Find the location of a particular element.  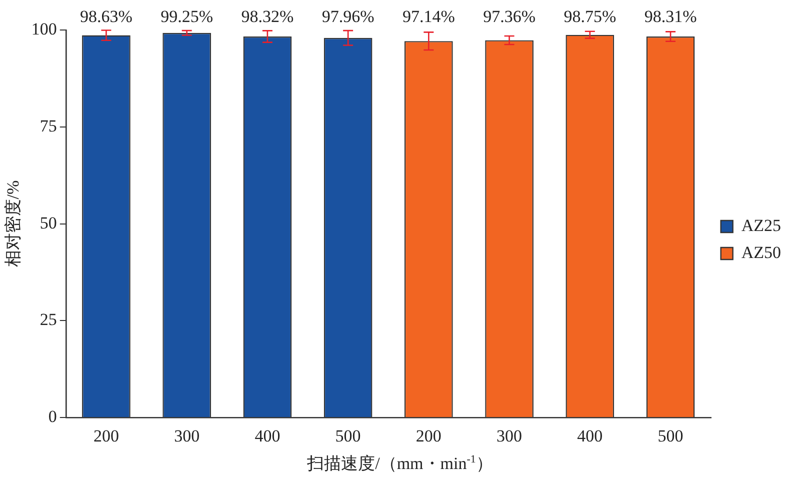

data-label: 98.31% is located at coordinates (670, 16).